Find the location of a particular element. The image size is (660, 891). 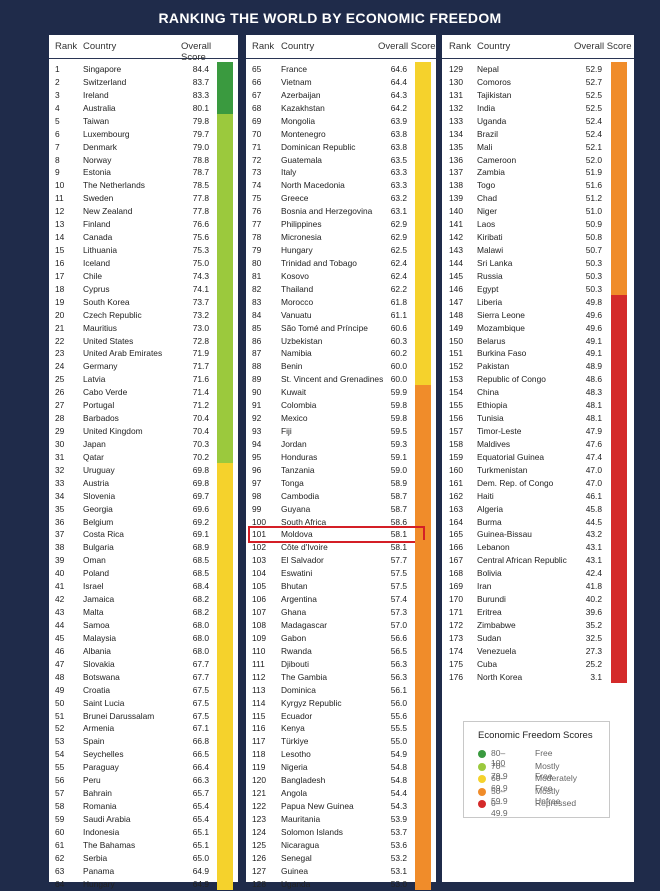

country-cell: Burundi is located at coordinates (491, 599).